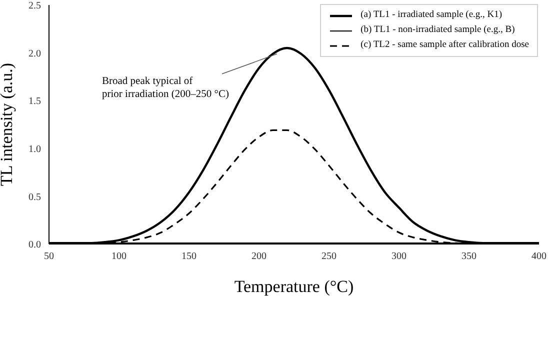  What do you see at coordinates (119, 256) in the screenshot?
I see `x-tick-label: 100` at bounding box center [119, 256].